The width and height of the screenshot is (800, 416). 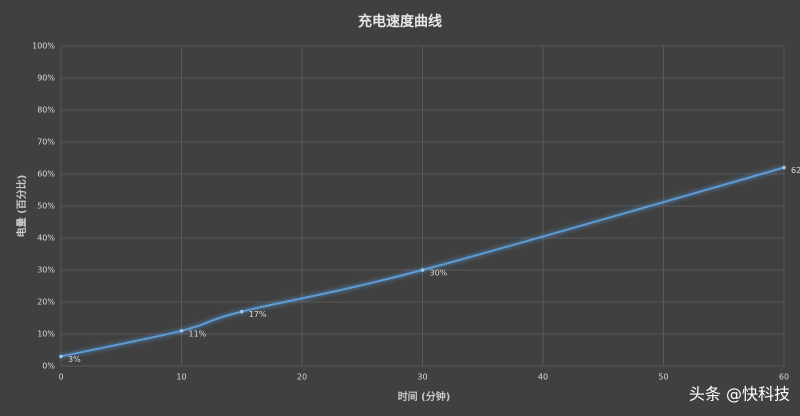 I want to click on y-axis-title: 电量 (百分比), so click(x=21, y=206).